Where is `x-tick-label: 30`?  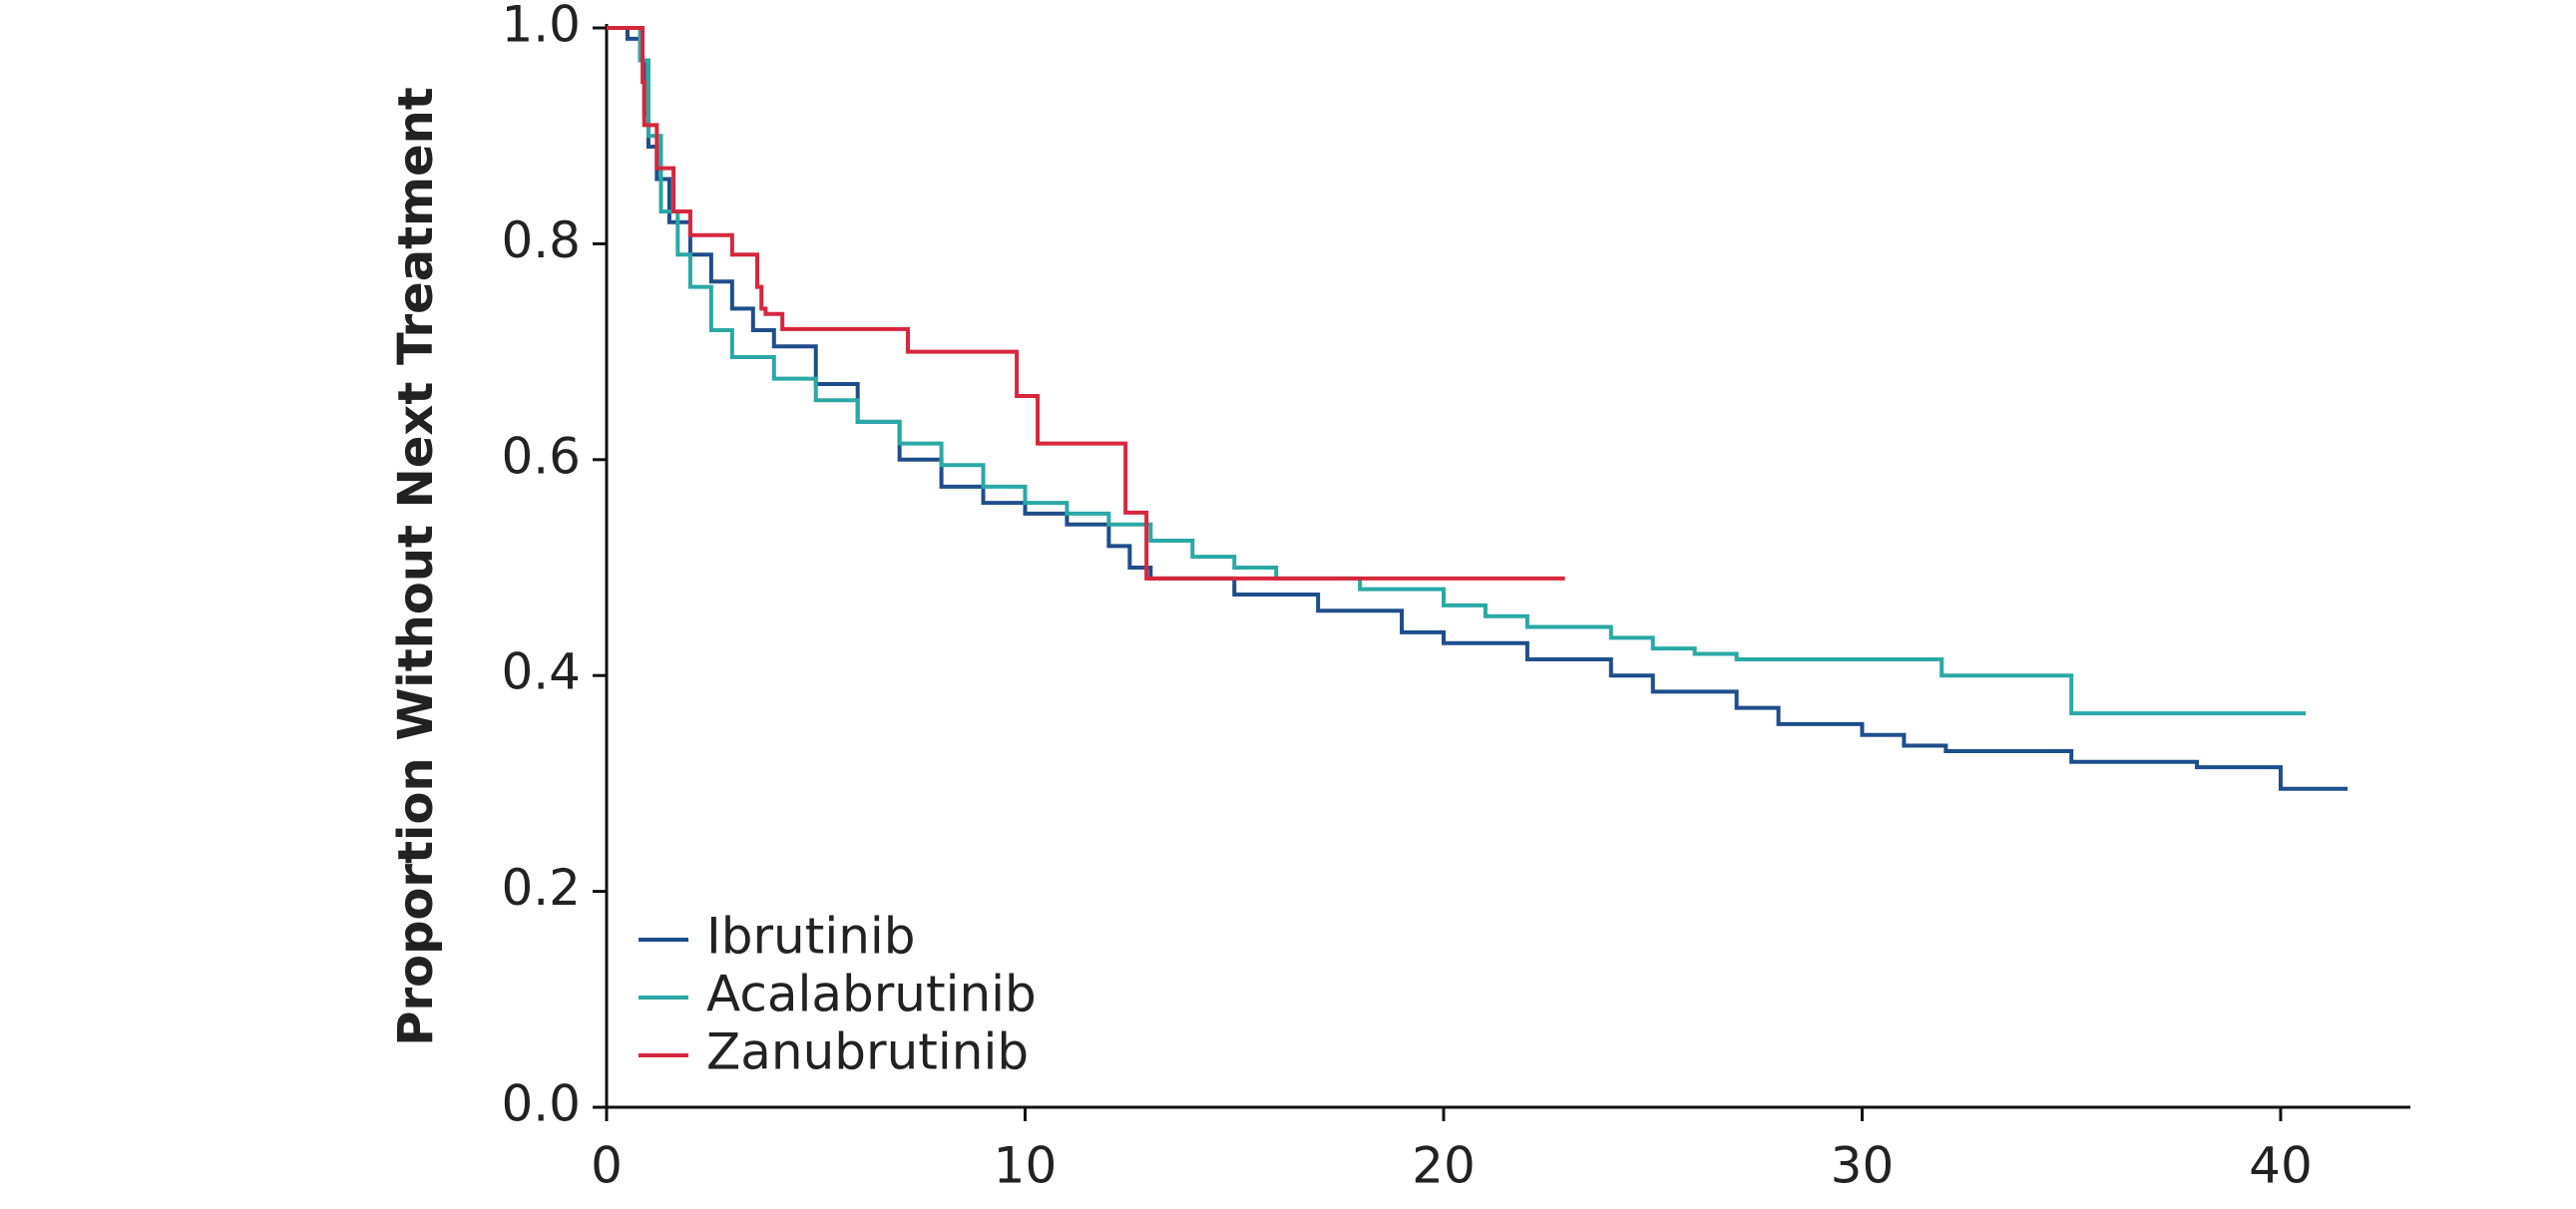
x-tick-label: 30 is located at coordinates (1863, 1166).